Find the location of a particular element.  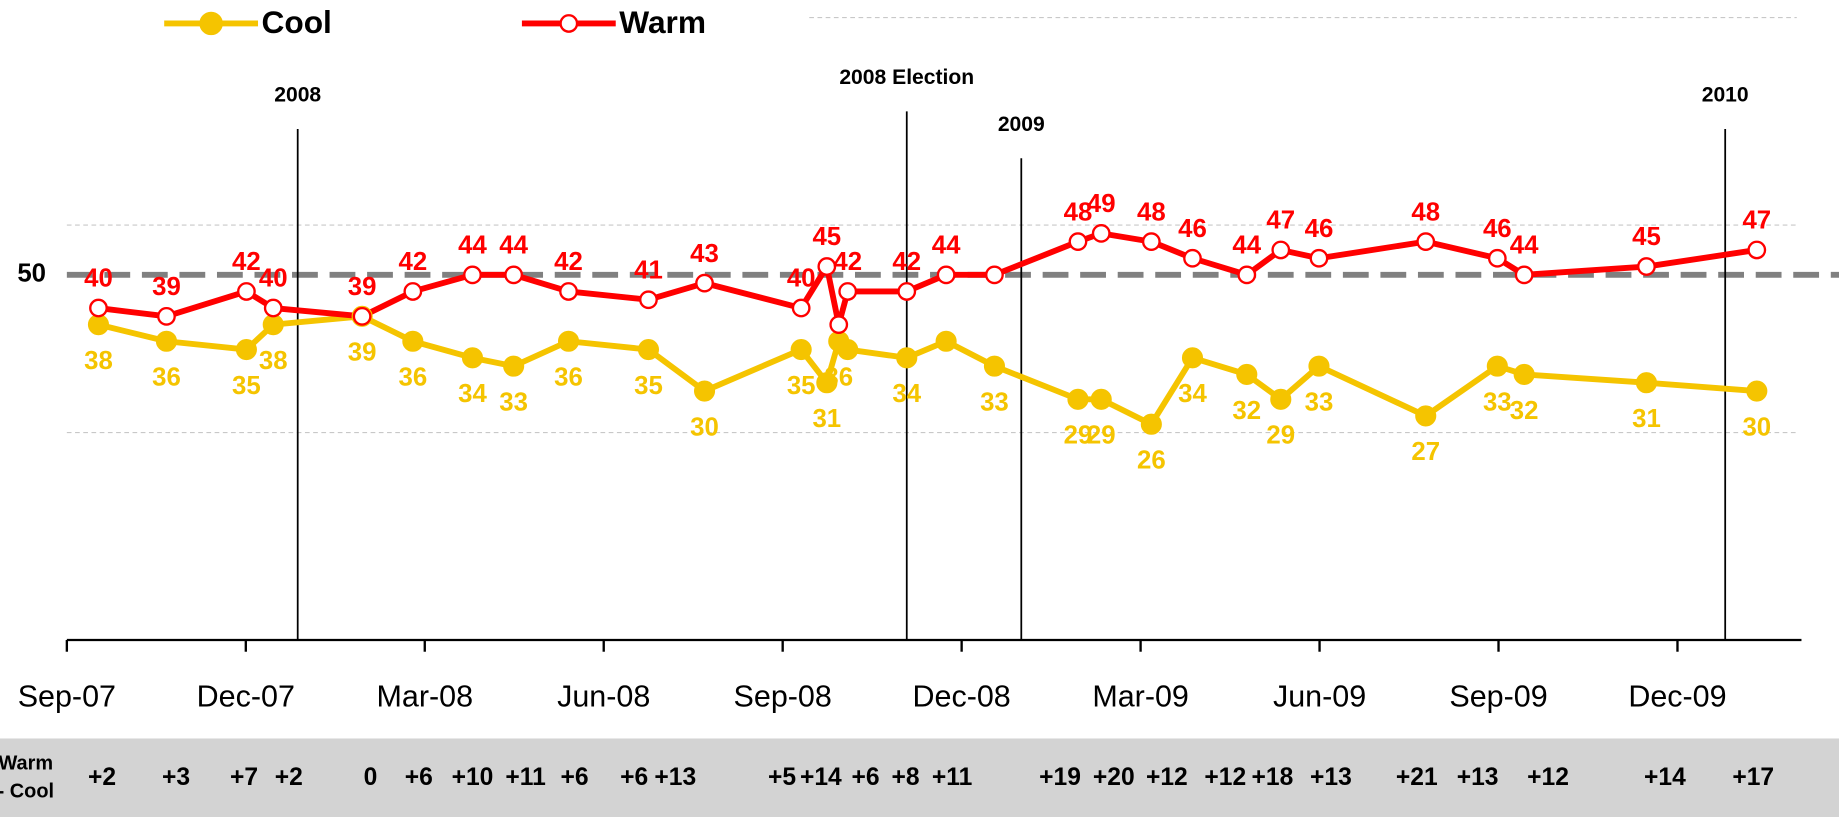

difference-row-label: - Cool is located at coordinates (27, 792).